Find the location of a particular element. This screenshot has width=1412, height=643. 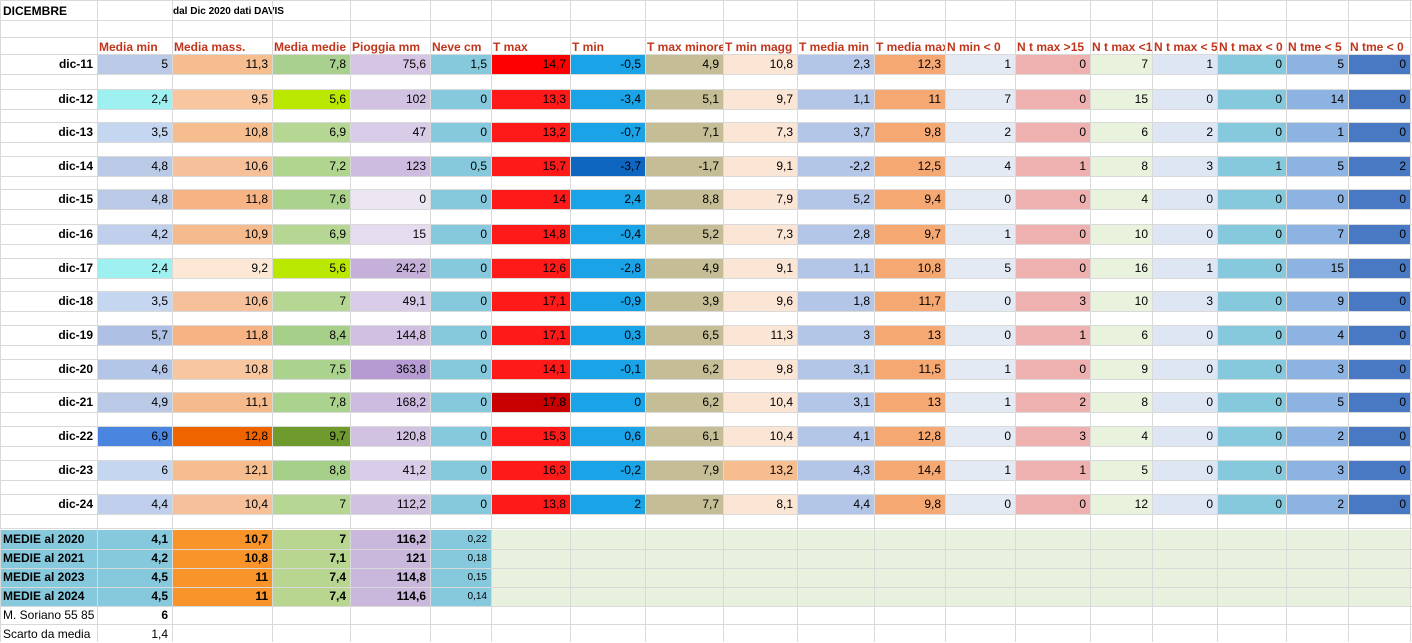

data-cell: 120,8 is located at coordinates (390, 436).